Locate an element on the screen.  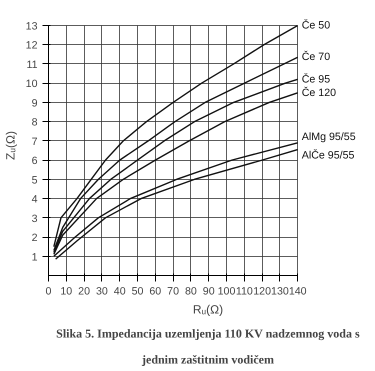
x-tick-label: 60 is located at coordinates (155, 292).